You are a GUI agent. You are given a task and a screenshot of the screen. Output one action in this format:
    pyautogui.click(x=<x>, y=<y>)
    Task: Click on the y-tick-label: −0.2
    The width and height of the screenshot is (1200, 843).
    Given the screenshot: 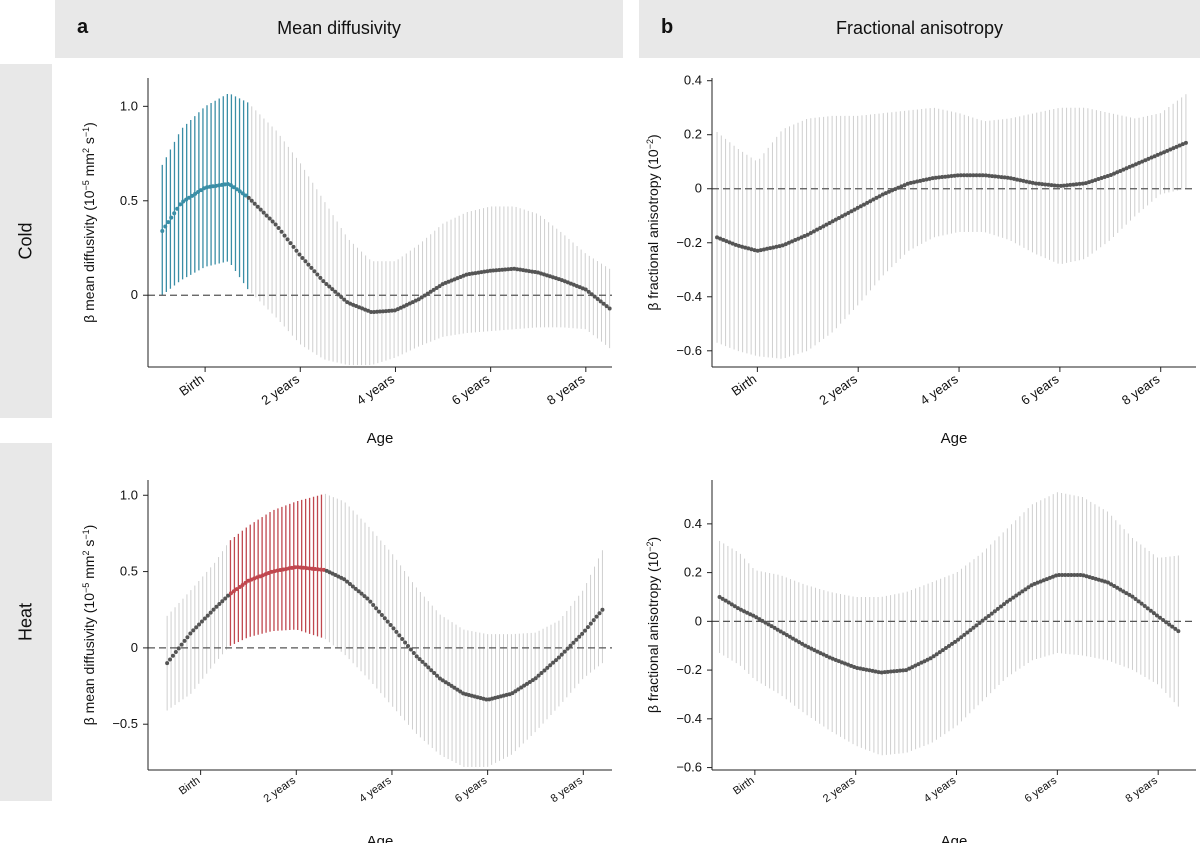 What is the action you would take?
    pyautogui.click(x=689, y=242)
    